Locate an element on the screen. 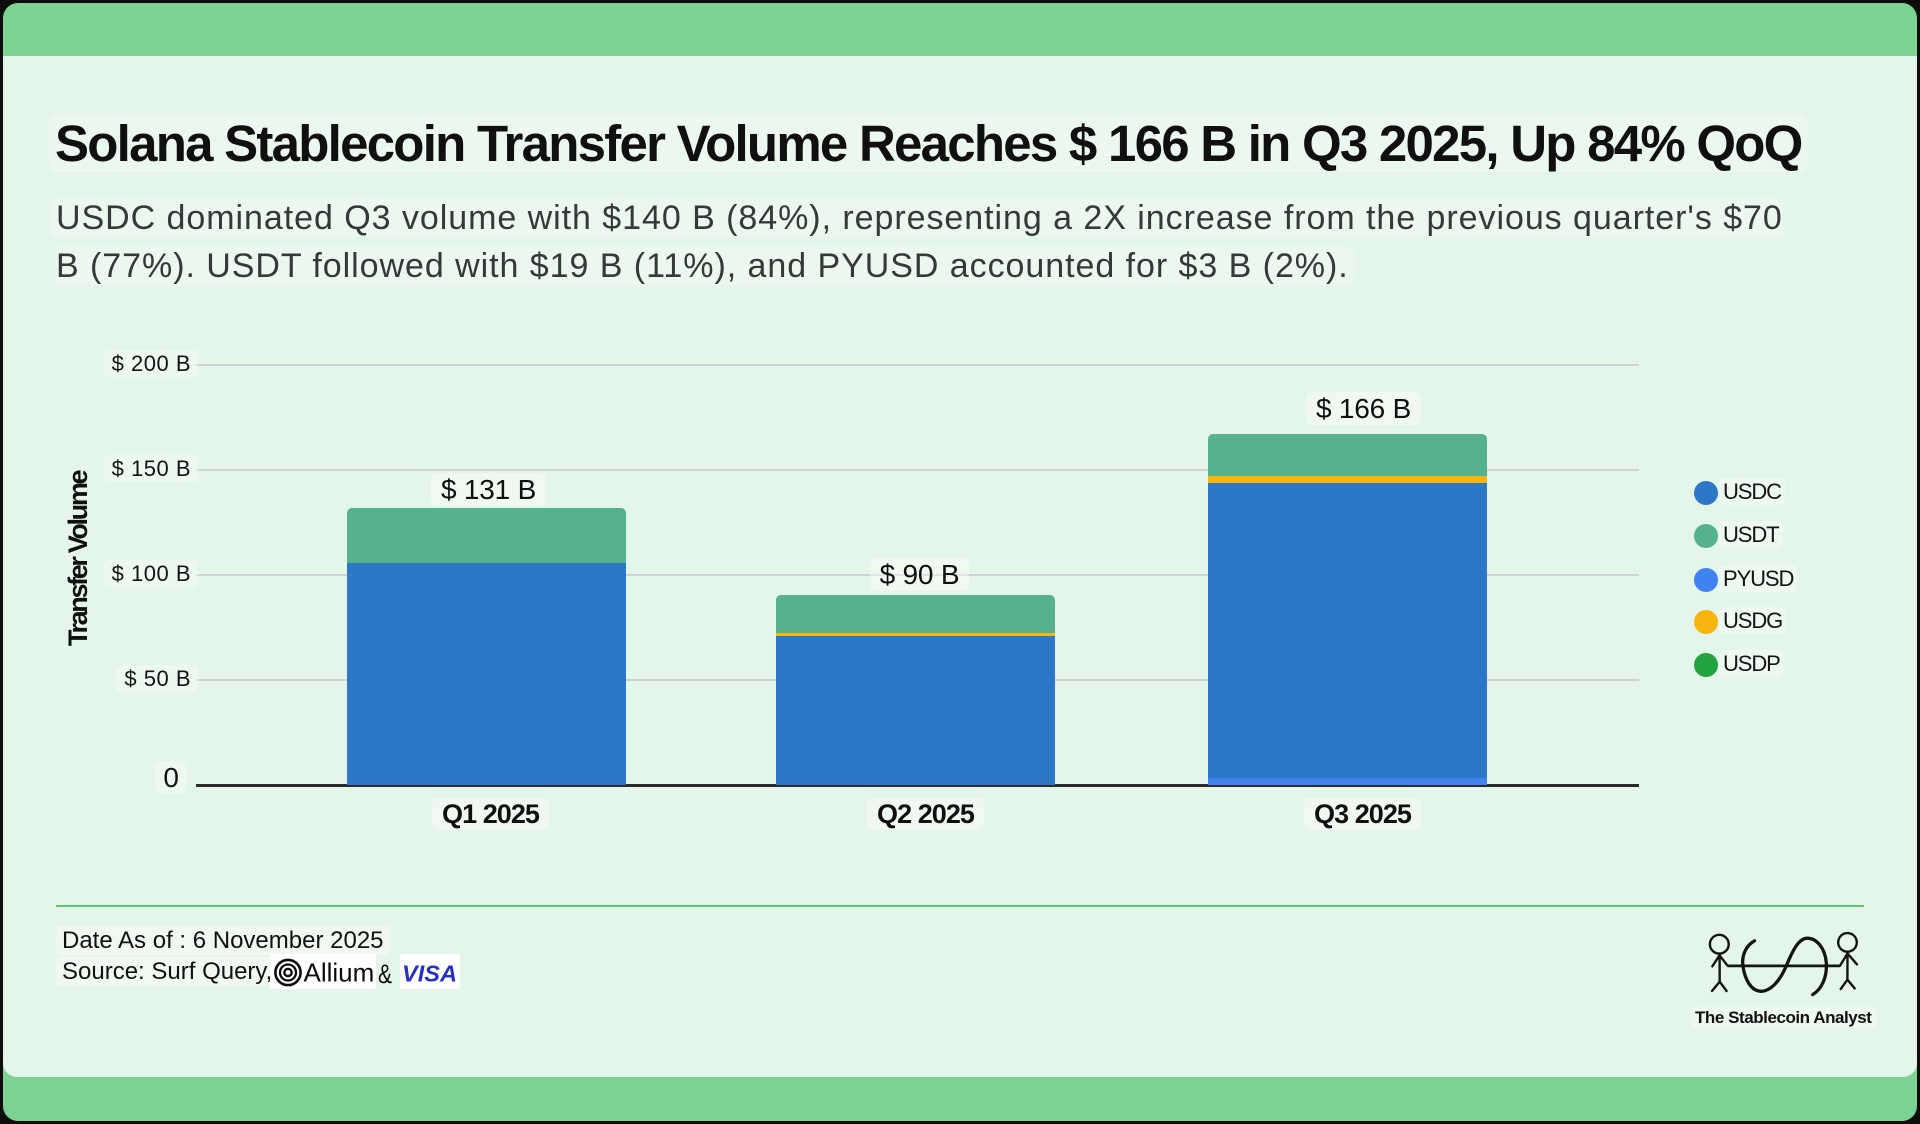 The width and height of the screenshot is (1920, 1124). svg-text: Allium is located at coordinates (339, 973).